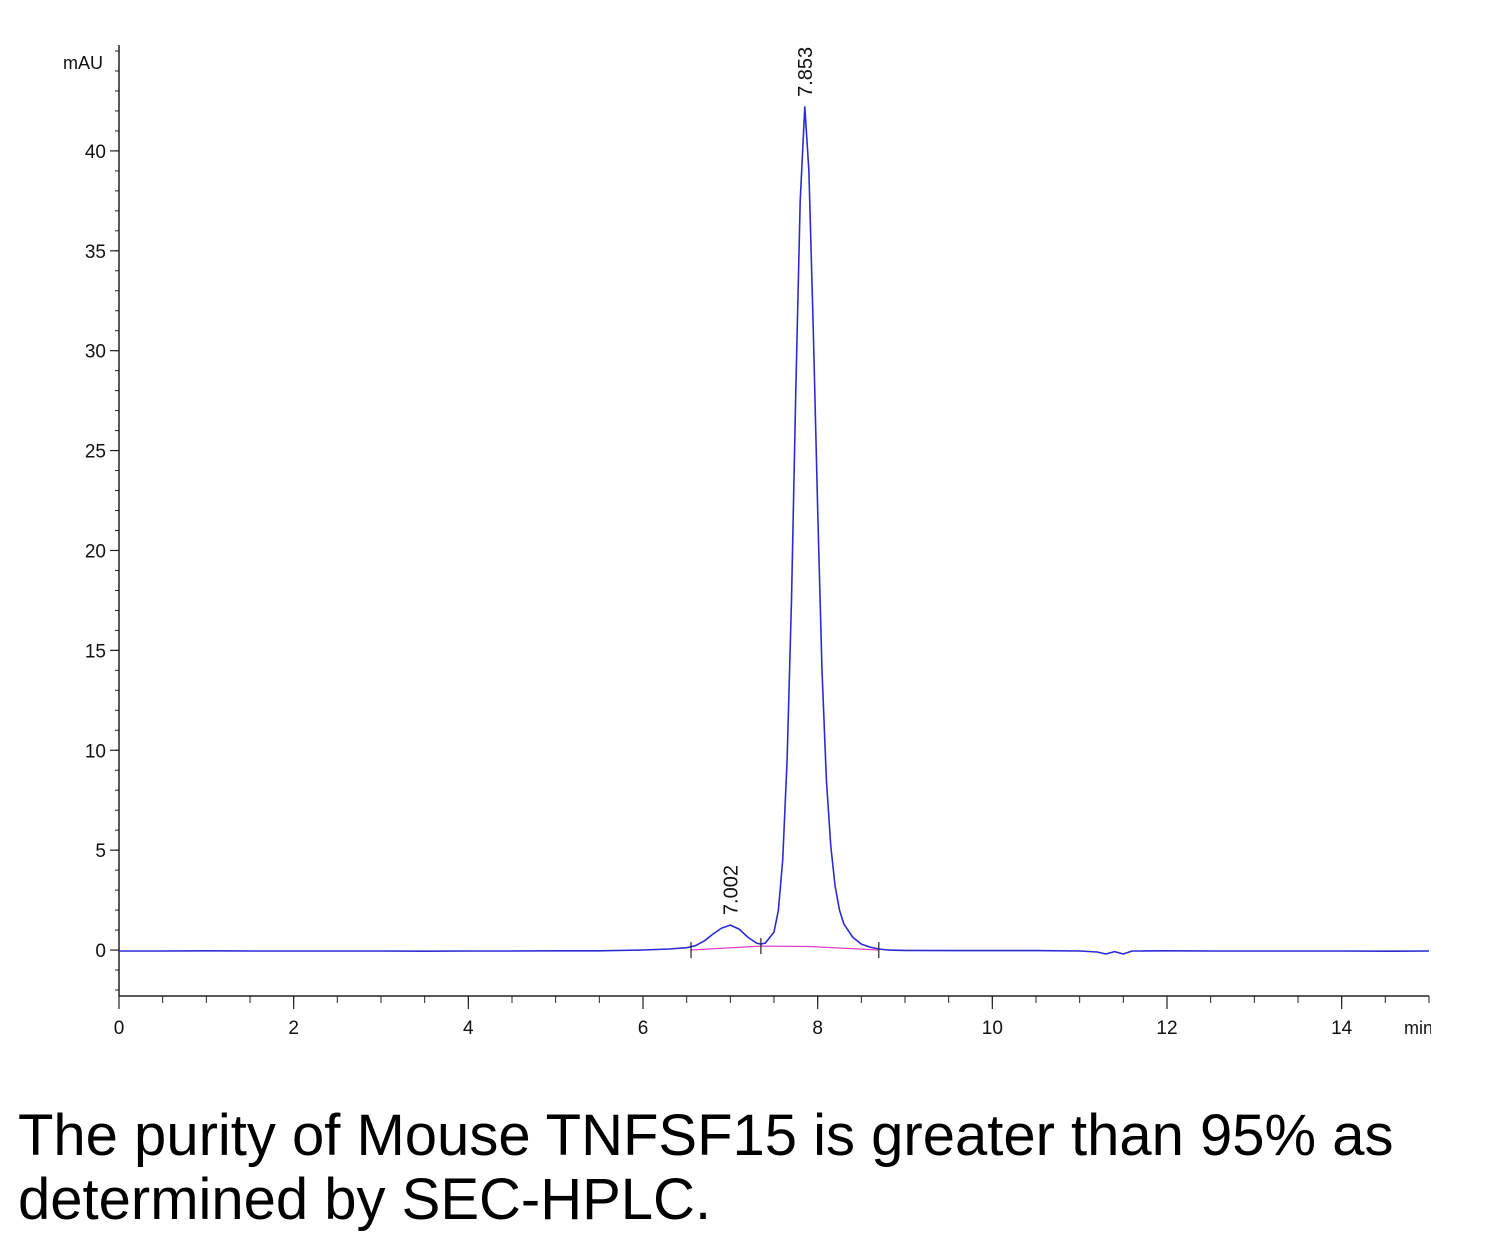 This screenshot has height=1252, width=1500. What do you see at coordinates (119, 1028) in the screenshot?
I see `x-tick-label: 0` at bounding box center [119, 1028].